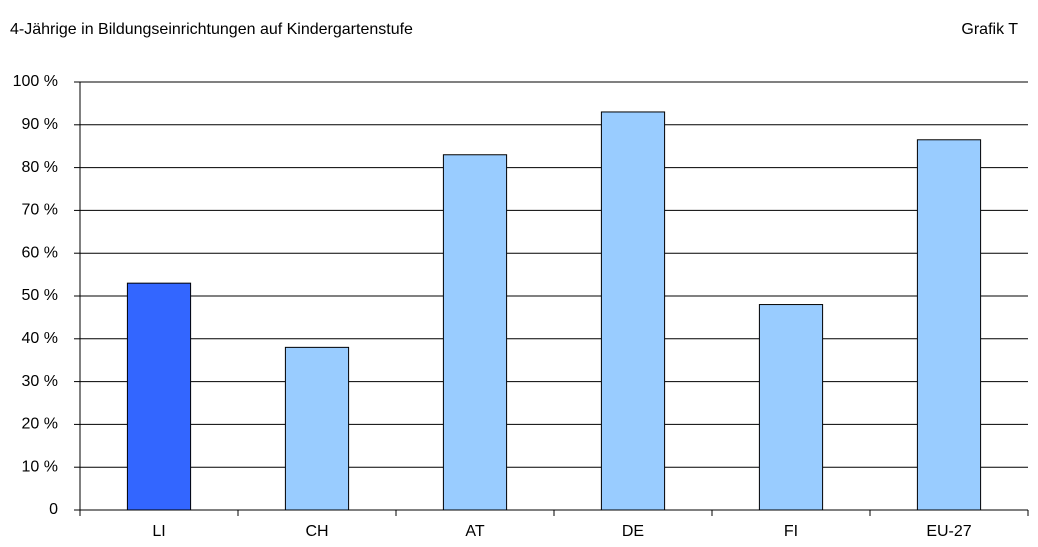 The image size is (1038, 547). I want to click on y-tick-label: 10 %, so click(40, 466).